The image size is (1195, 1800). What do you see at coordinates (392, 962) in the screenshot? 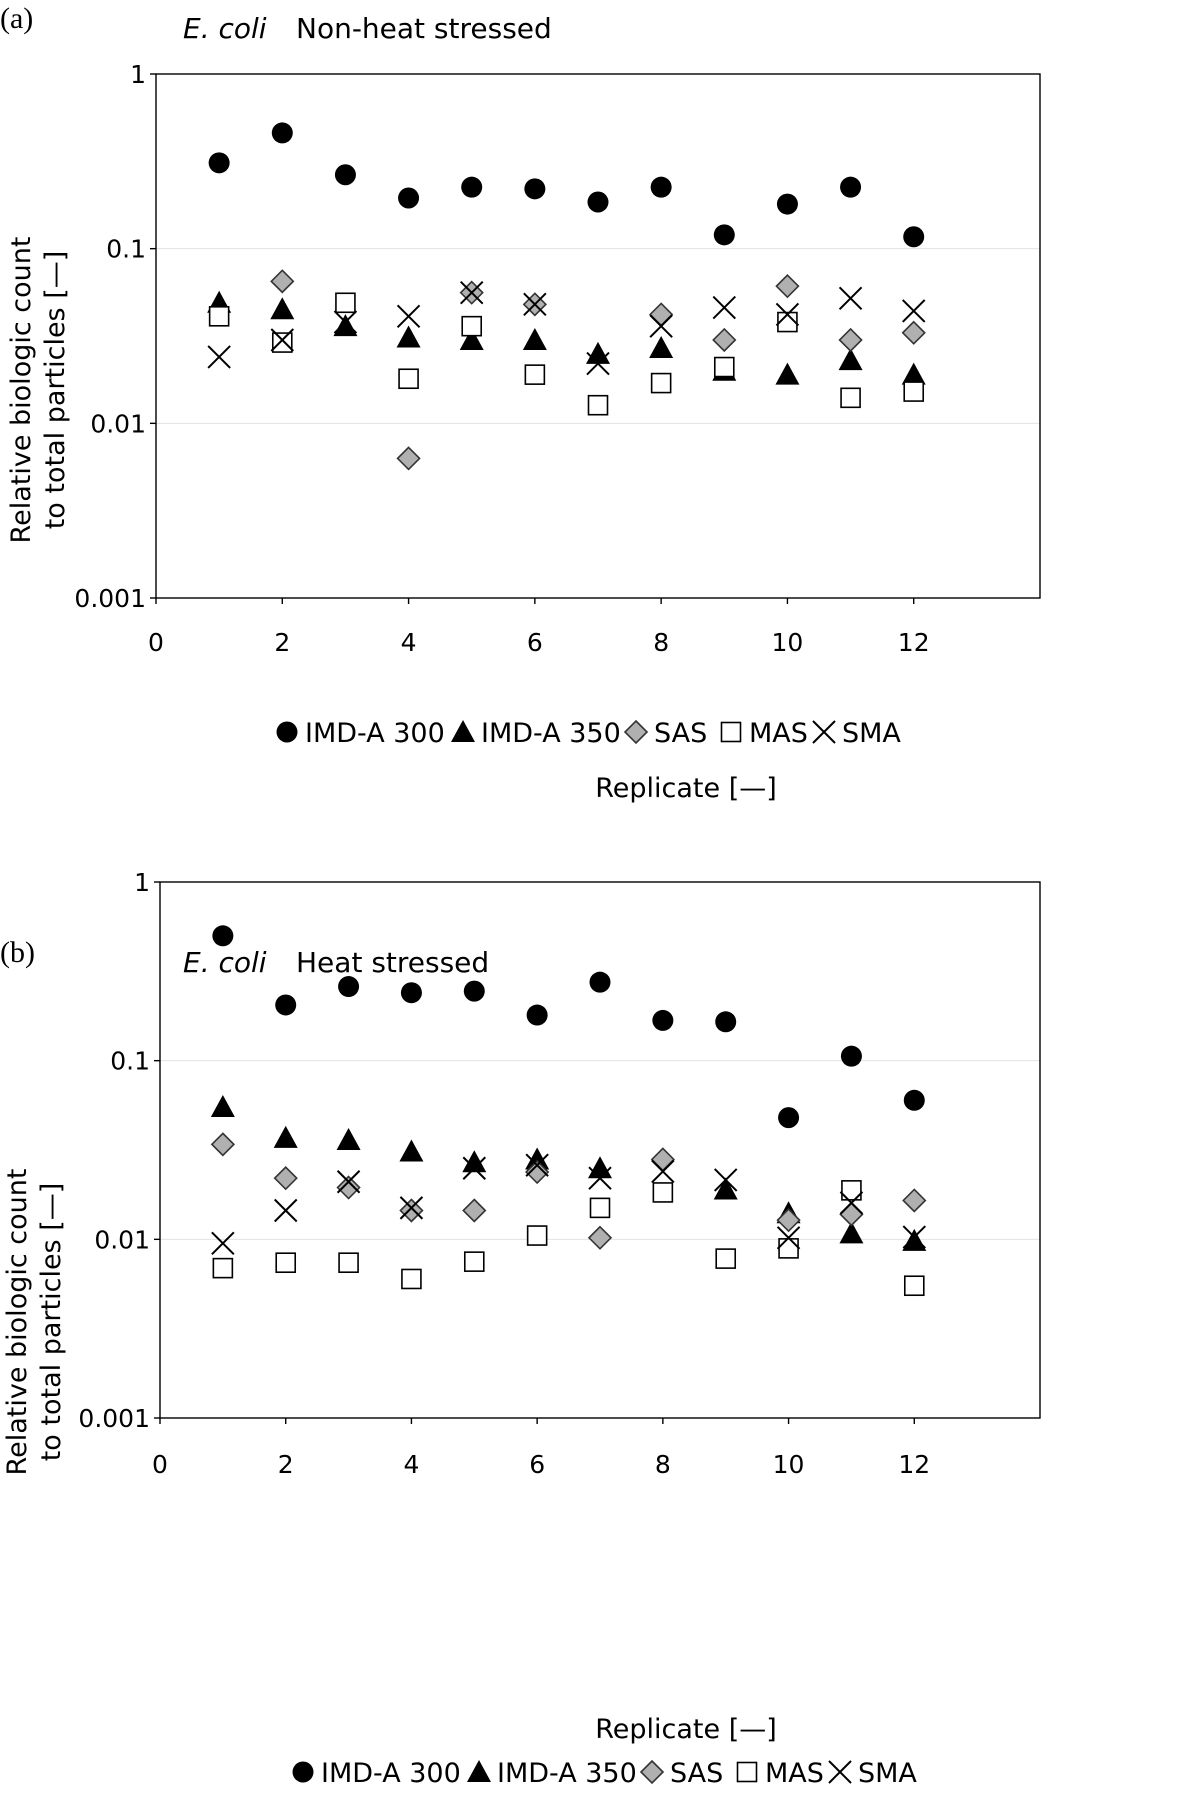
I see `chart-title: Heat stressed` at bounding box center [392, 962].